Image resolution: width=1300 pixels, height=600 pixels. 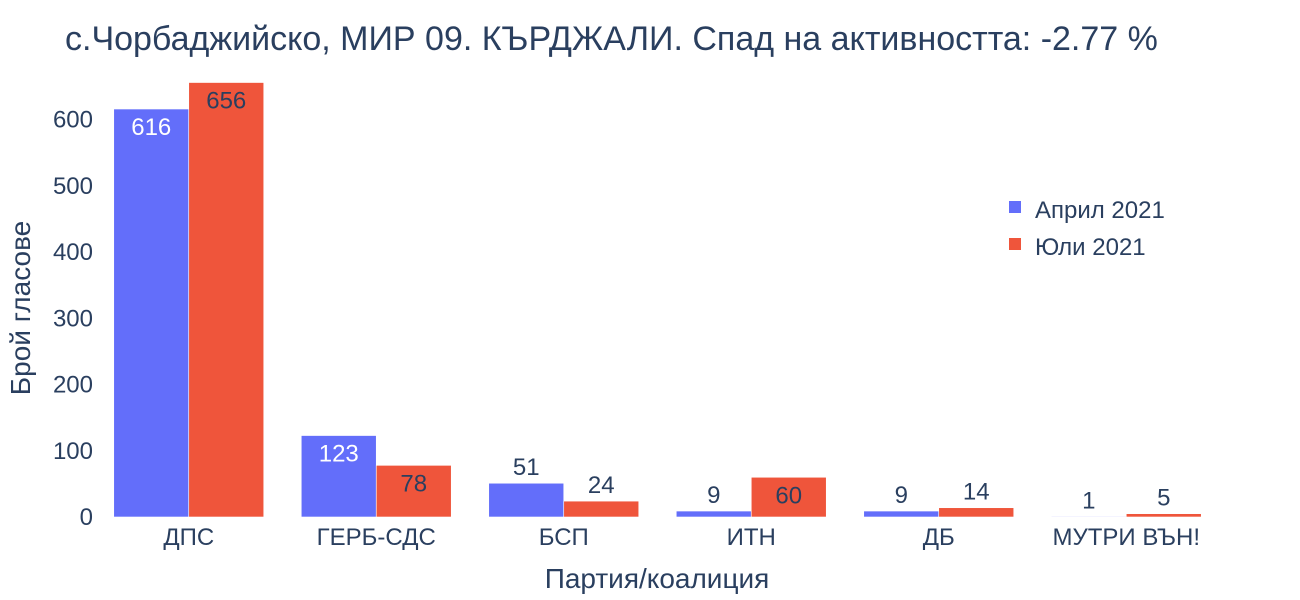 I want to click on bar-value-label: 60, so click(x=788, y=495).